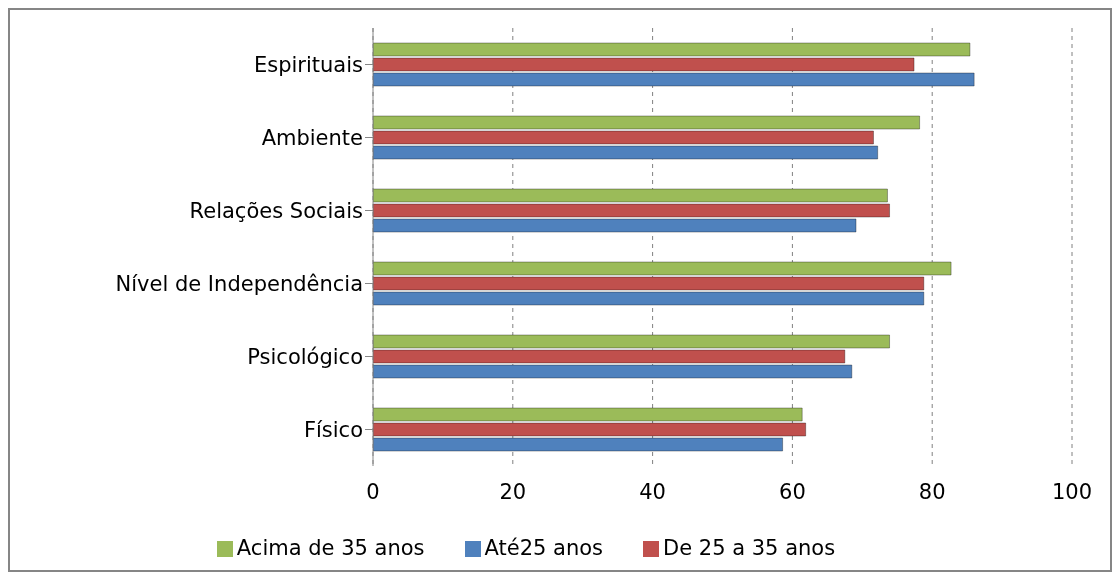  What do you see at coordinates (1072, 491) in the screenshot?
I see `x-tick-label: 100` at bounding box center [1072, 491].